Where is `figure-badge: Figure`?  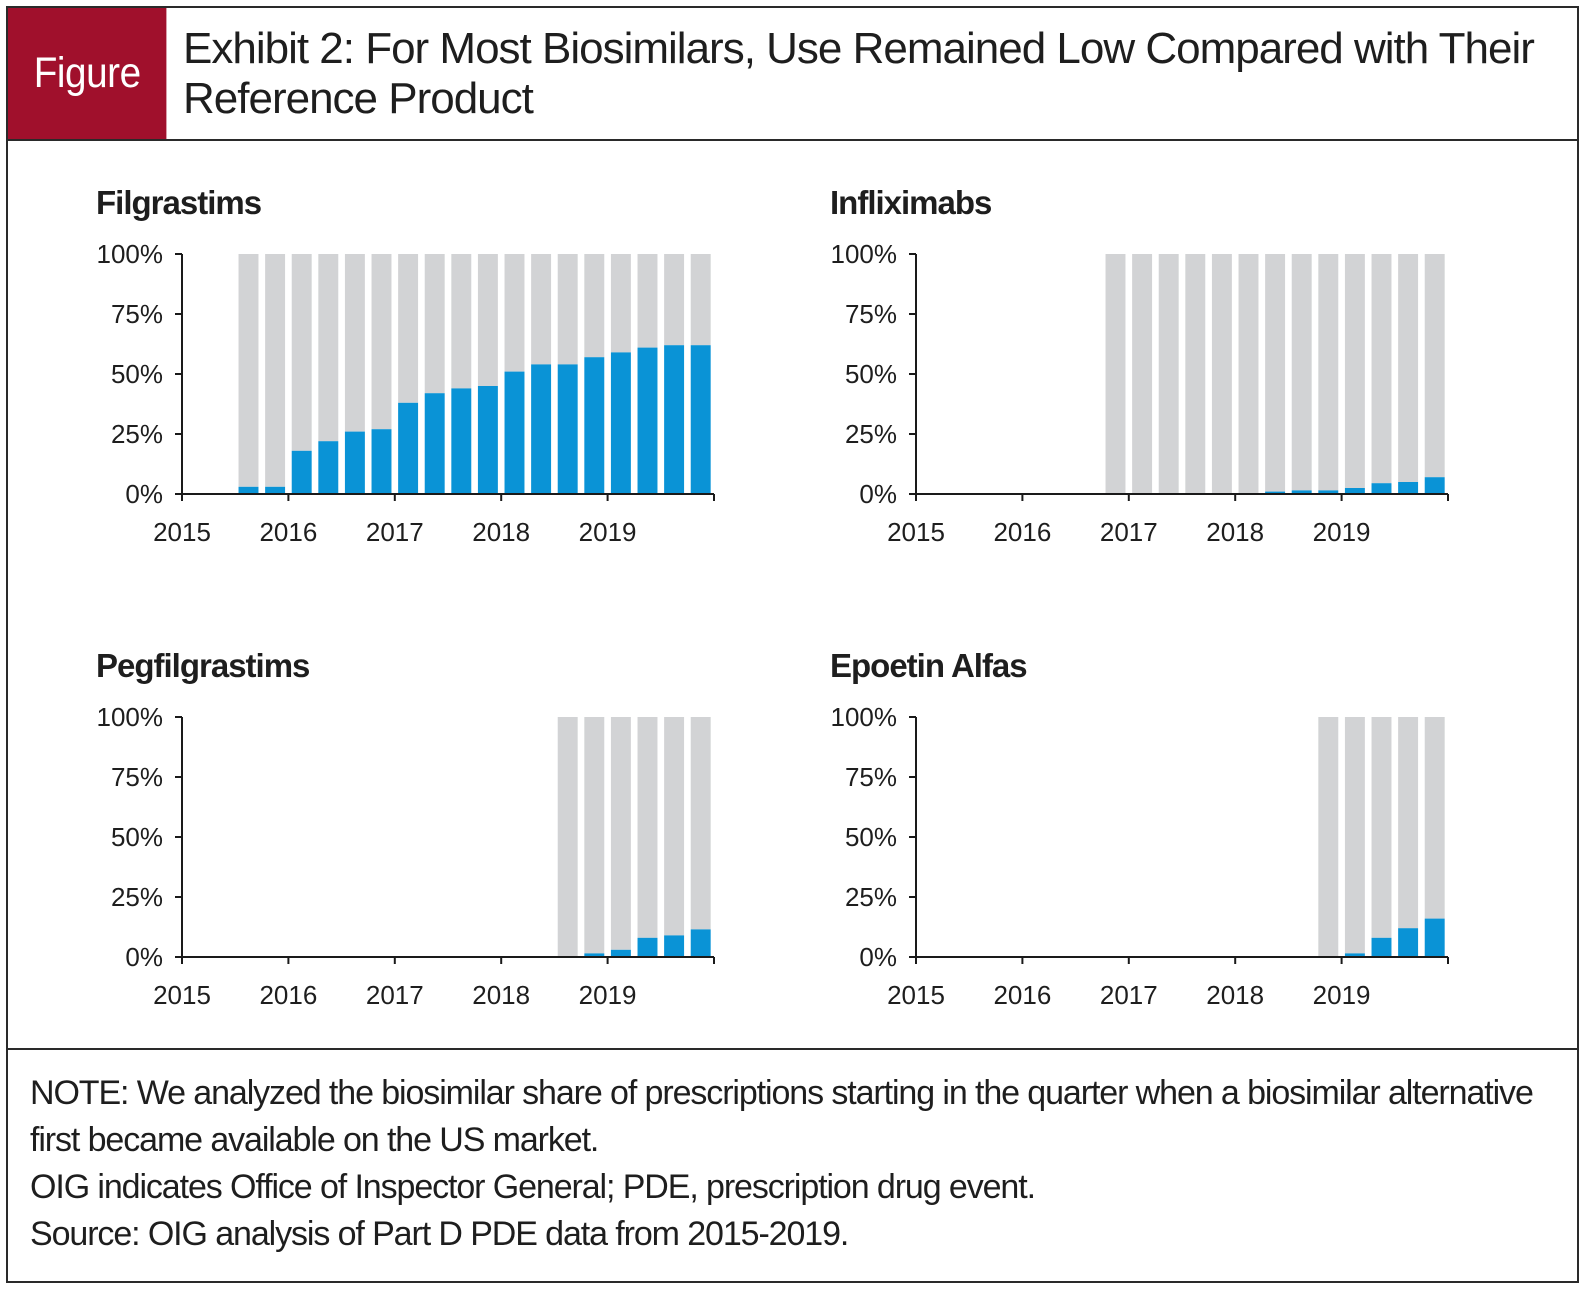
figure-badge: Figure is located at coordinates (87, 73).